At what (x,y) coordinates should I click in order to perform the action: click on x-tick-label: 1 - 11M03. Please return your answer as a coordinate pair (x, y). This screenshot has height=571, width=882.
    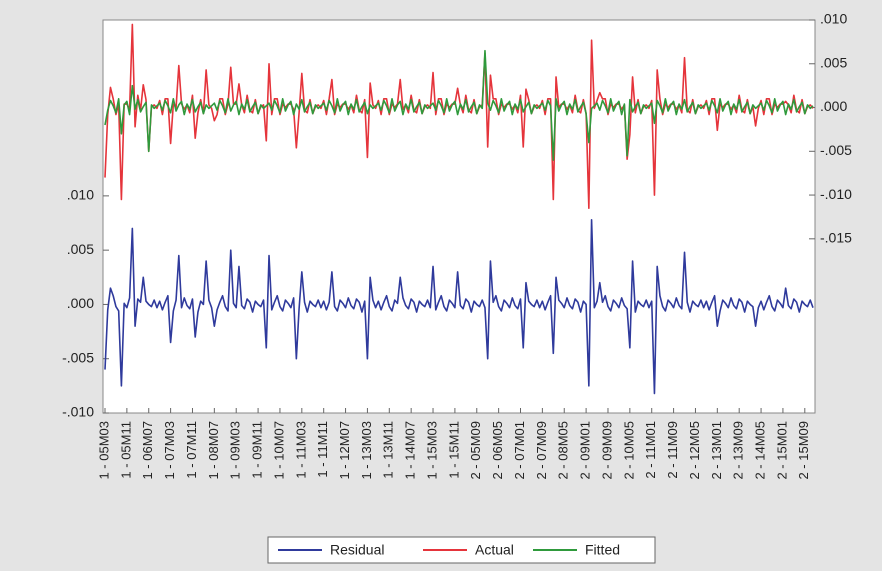
    Looking at the image, I should click on (300, 450).